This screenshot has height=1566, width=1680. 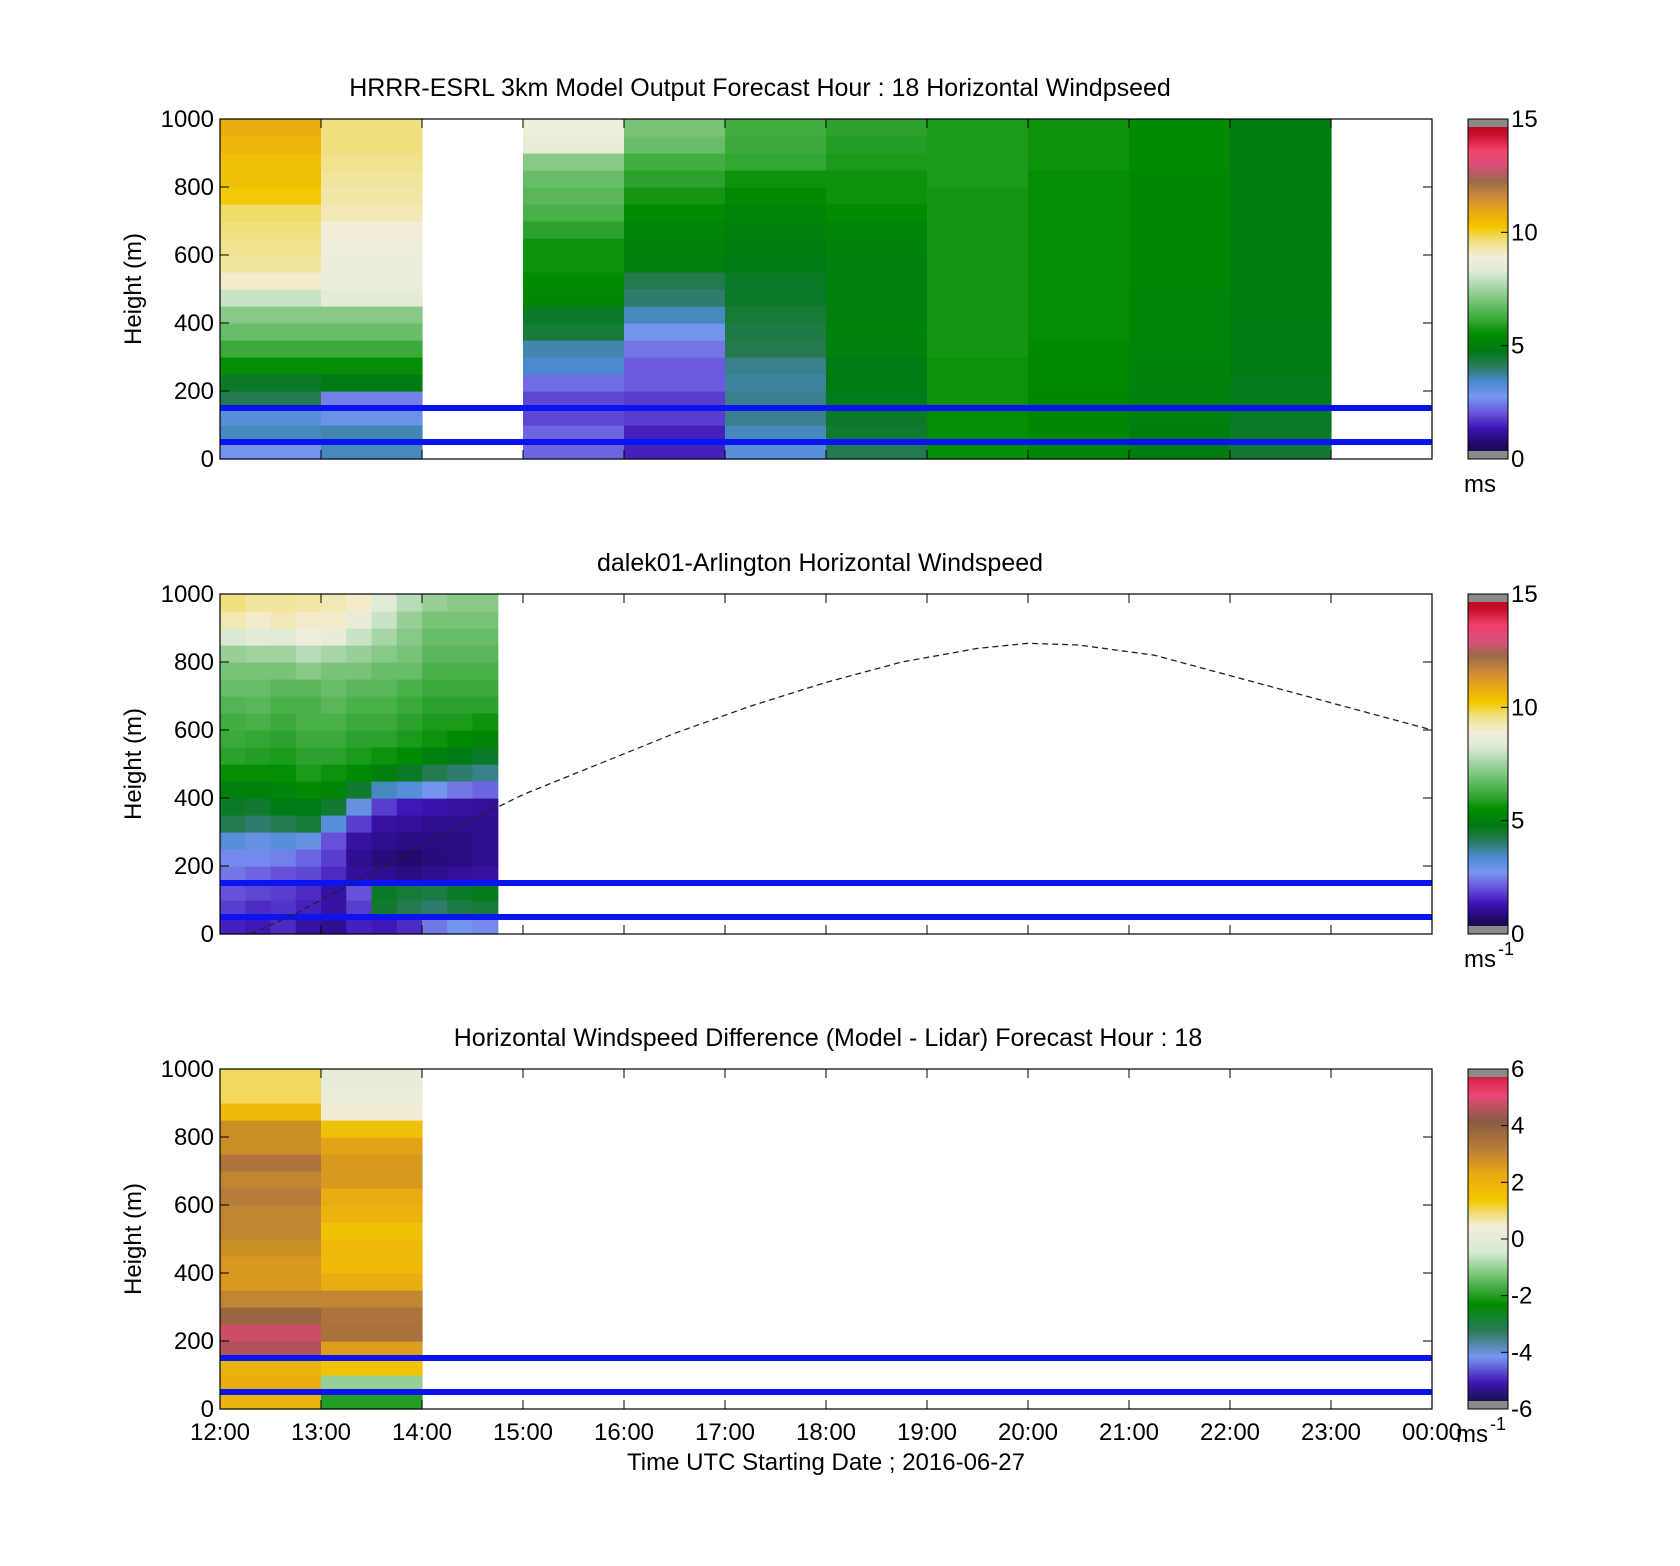 What do you see at coordinates (1494, 1252) in the screenshot?
I see `colorbar: -6 -4 -2 0 2 4 6 ms -1` at bounding box center [1494, 1252].